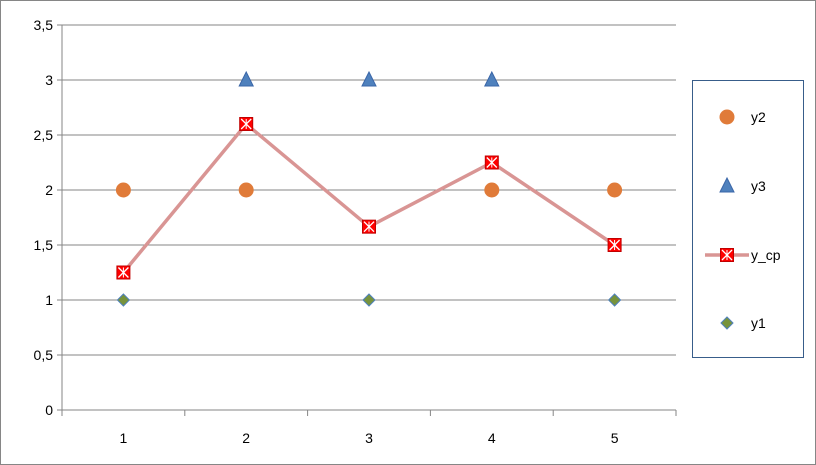  Describe the element at coordinates (49, 190) in the screenshot. I see `y-tick-label: 2` at that location.